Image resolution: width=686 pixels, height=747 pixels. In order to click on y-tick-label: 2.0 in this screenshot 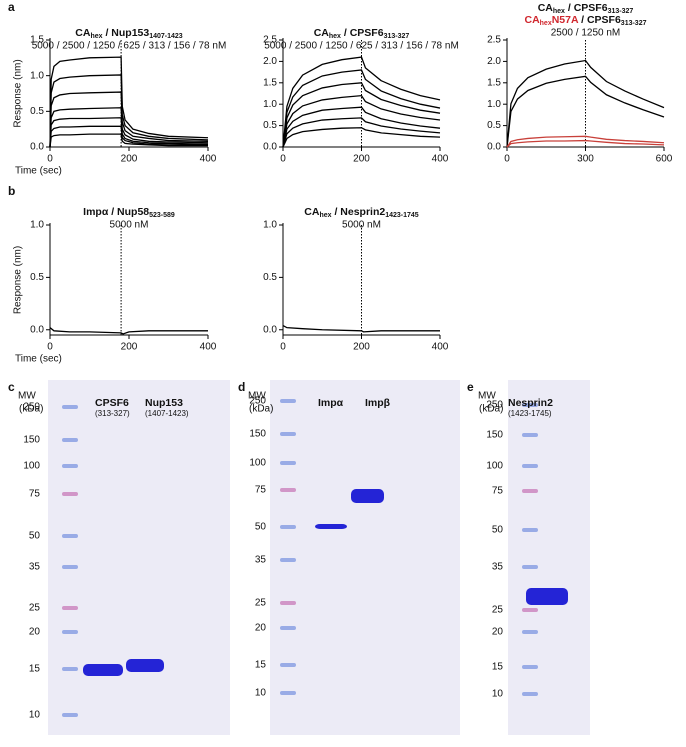, I will do `click(494, 61)`.